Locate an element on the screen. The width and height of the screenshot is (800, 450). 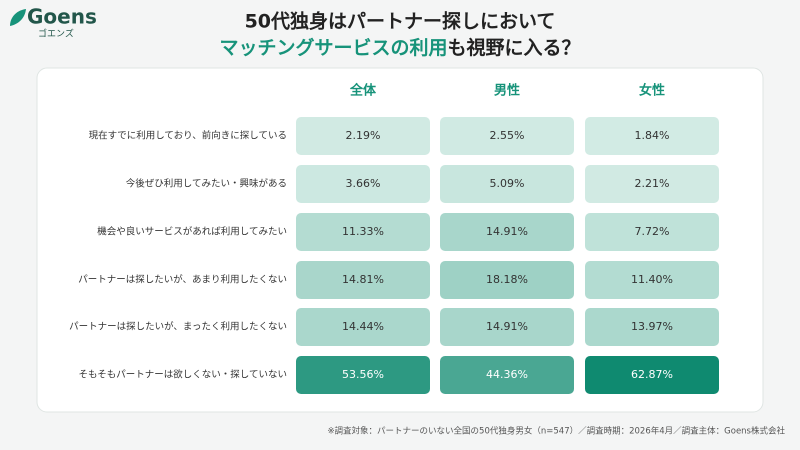
column-header: 男性 is located at coordinates (507, 91).